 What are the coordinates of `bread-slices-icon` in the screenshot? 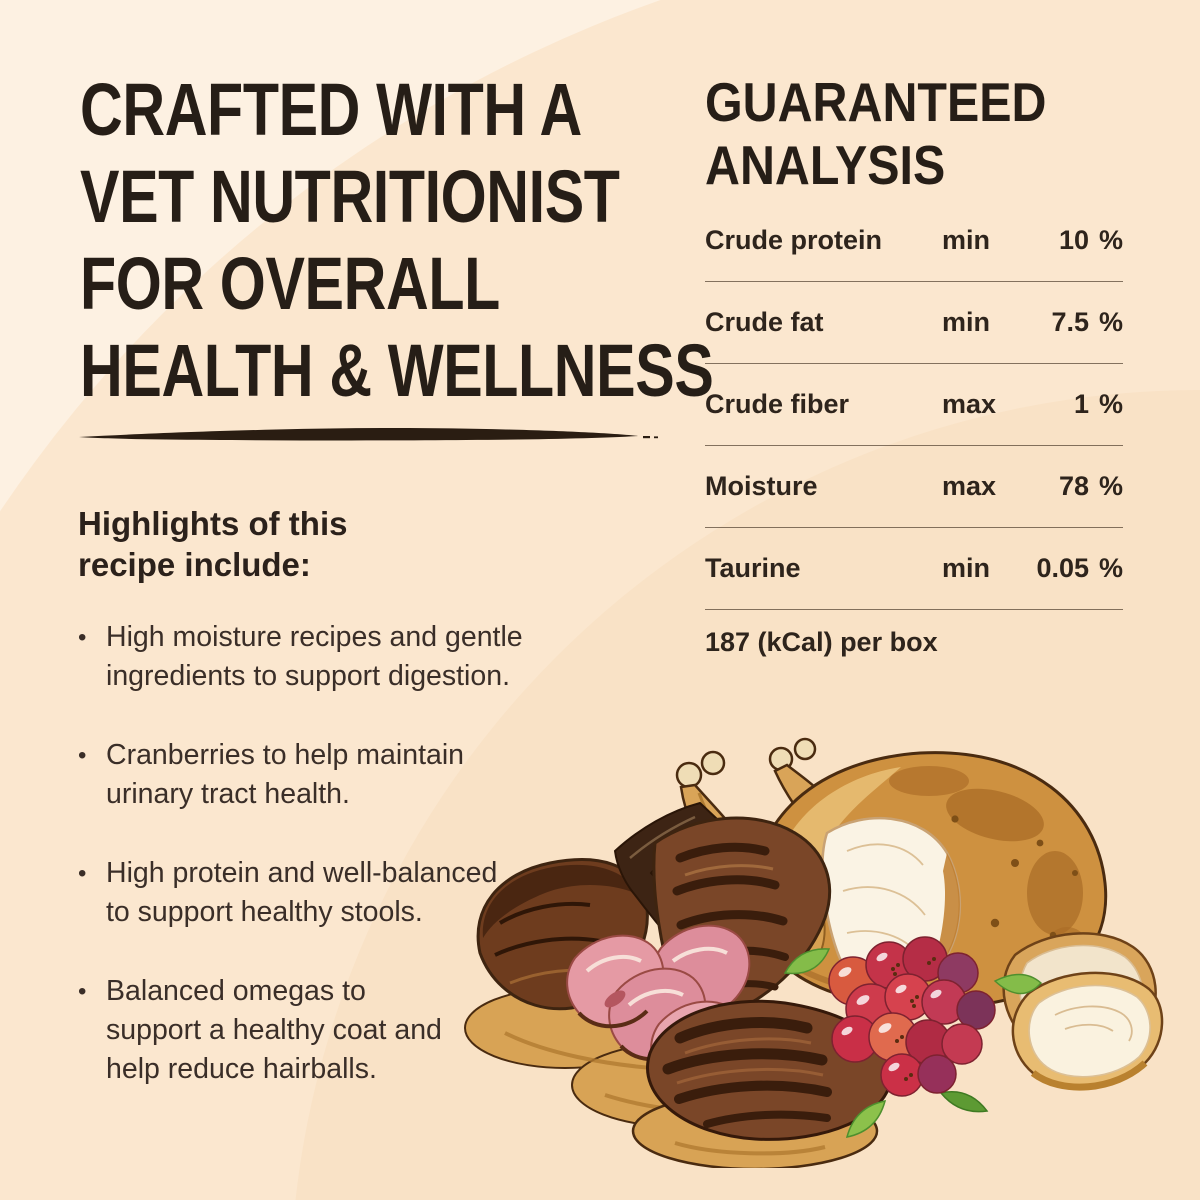 It's located at (1083, 1011).